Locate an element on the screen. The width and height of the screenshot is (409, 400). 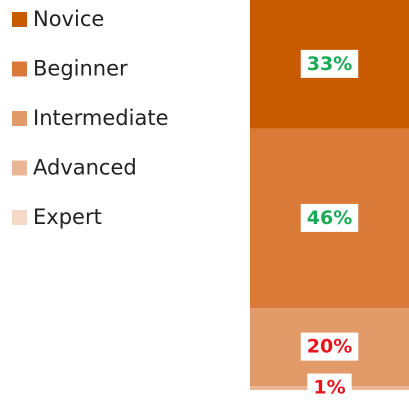
legend-label: Beginner is located at coordinates (80, 69).